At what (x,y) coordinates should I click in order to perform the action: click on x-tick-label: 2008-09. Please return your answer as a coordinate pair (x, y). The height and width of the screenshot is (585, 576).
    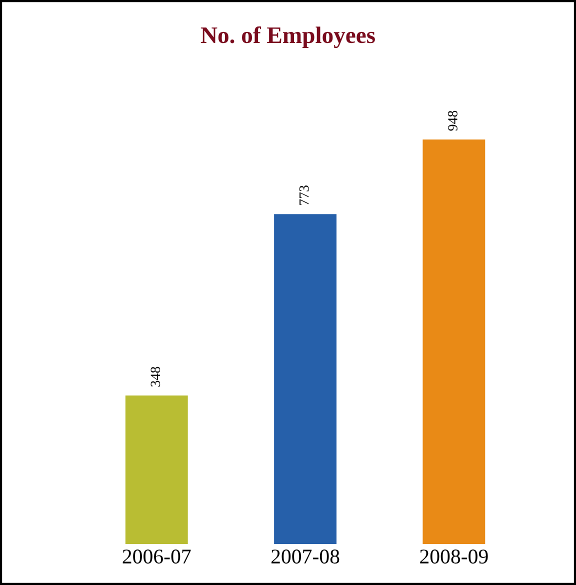
    Looking at the image, I should click on (454, 557).